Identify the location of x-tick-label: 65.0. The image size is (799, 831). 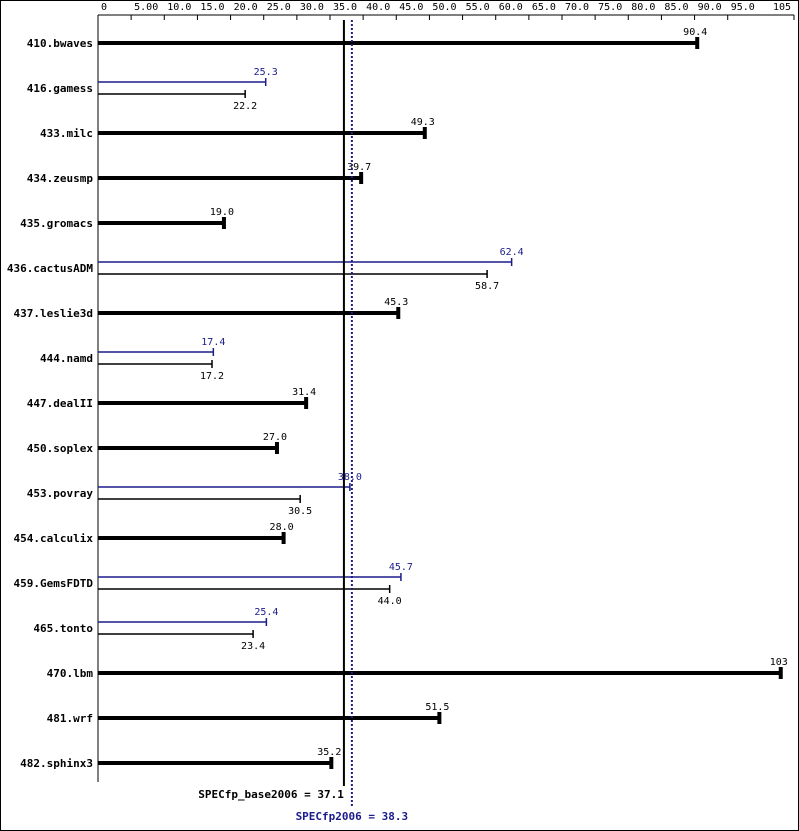
(544, 7).